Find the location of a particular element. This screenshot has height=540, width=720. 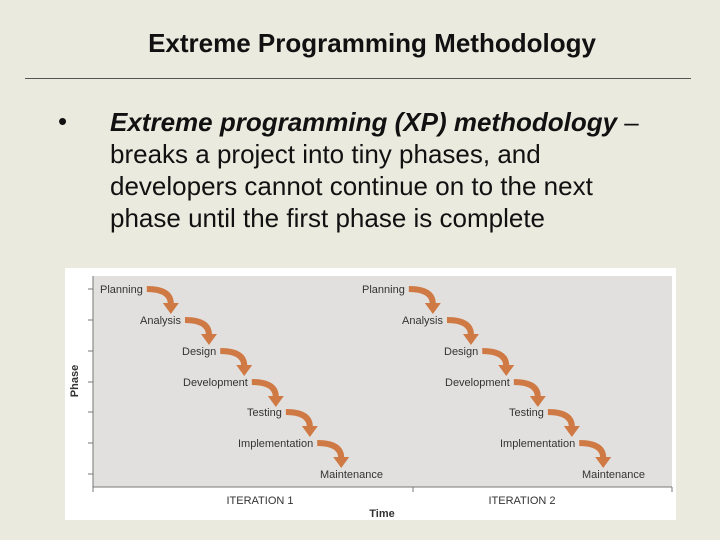

title-rule is located at coordinates (358, 78).